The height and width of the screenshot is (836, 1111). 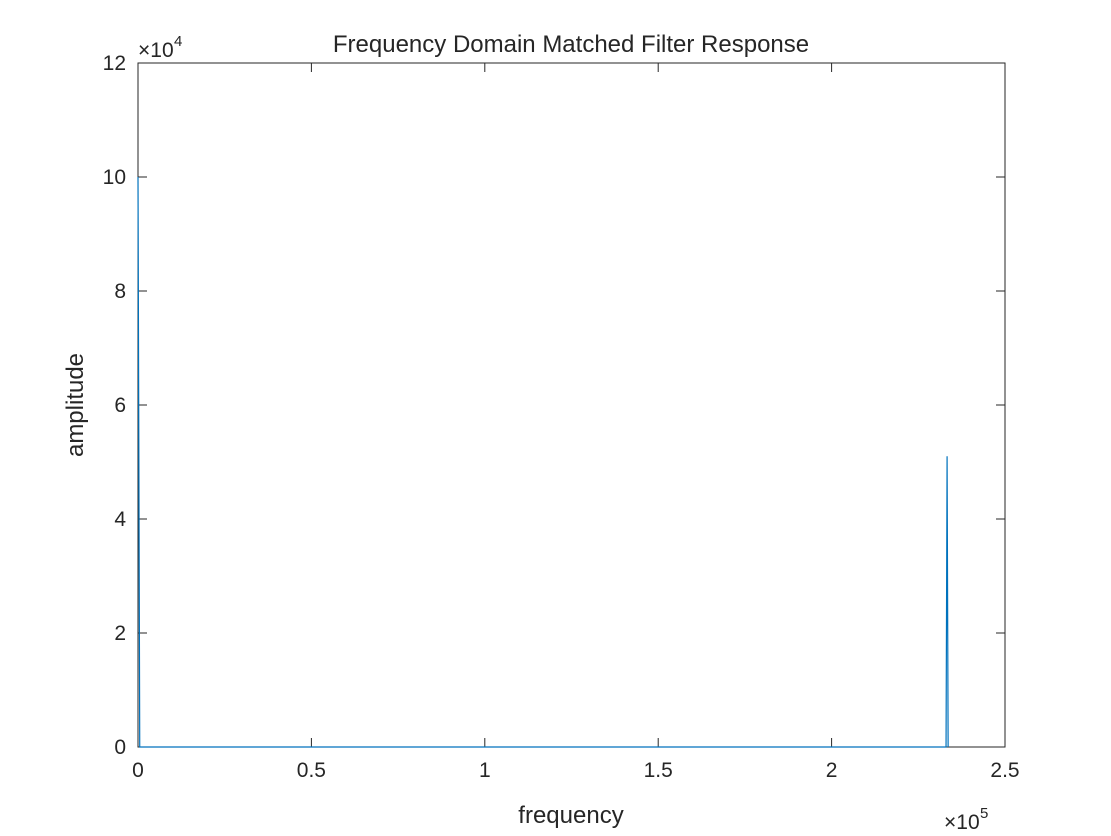 I want to click on y-tick-label: 10, so click(x=114, y=177).